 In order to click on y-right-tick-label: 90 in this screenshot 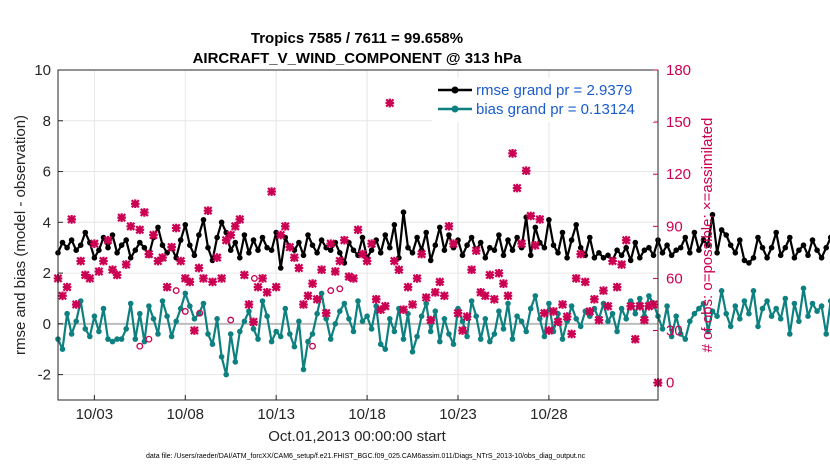, I will do `click(674, 226)`.